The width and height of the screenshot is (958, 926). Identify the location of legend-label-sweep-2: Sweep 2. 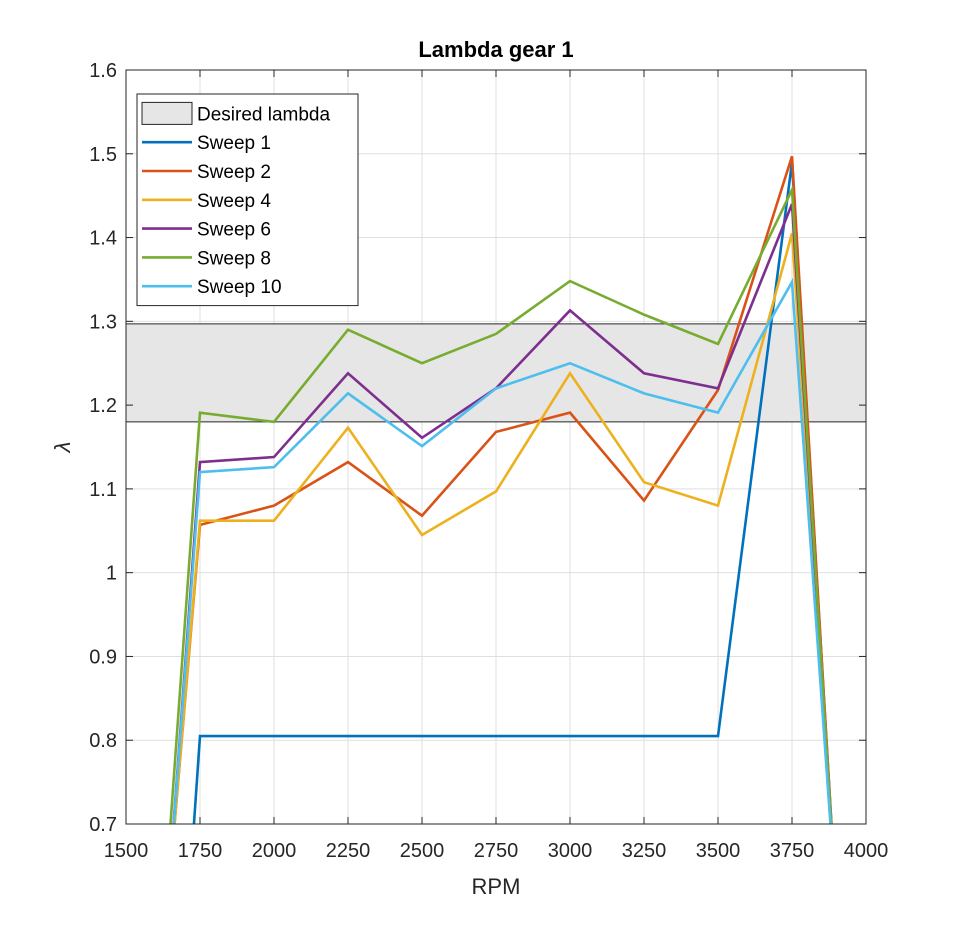
(234, 172).